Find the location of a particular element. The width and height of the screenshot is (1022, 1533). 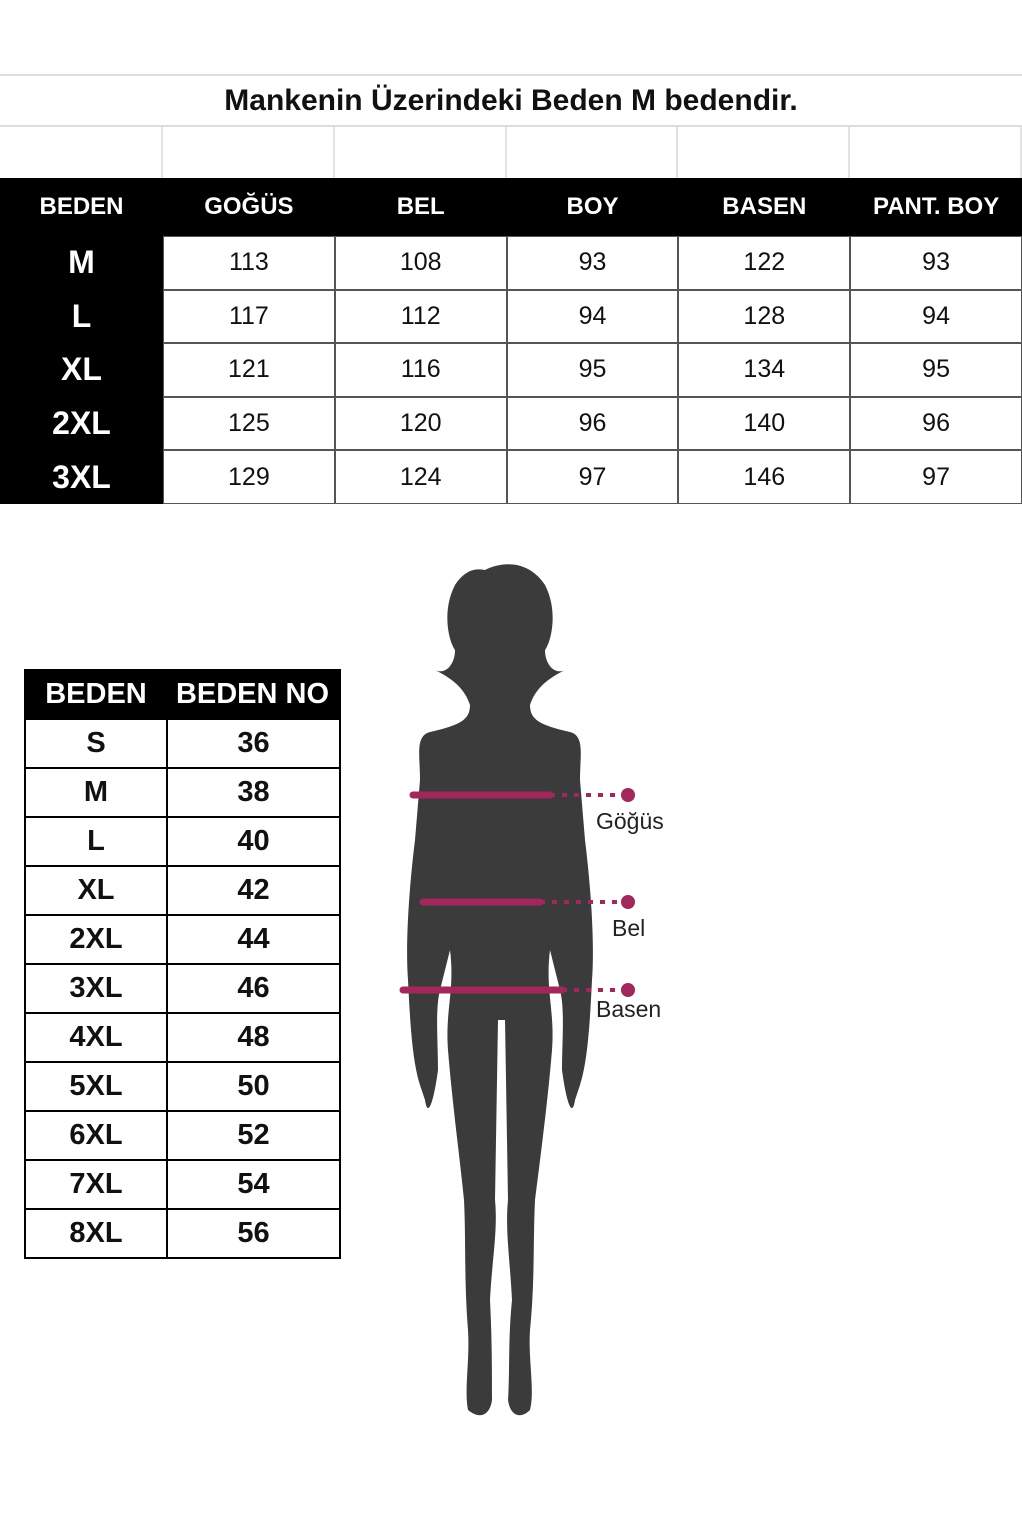

table-row: 2XL 44 is located at coordinates (182, 938).